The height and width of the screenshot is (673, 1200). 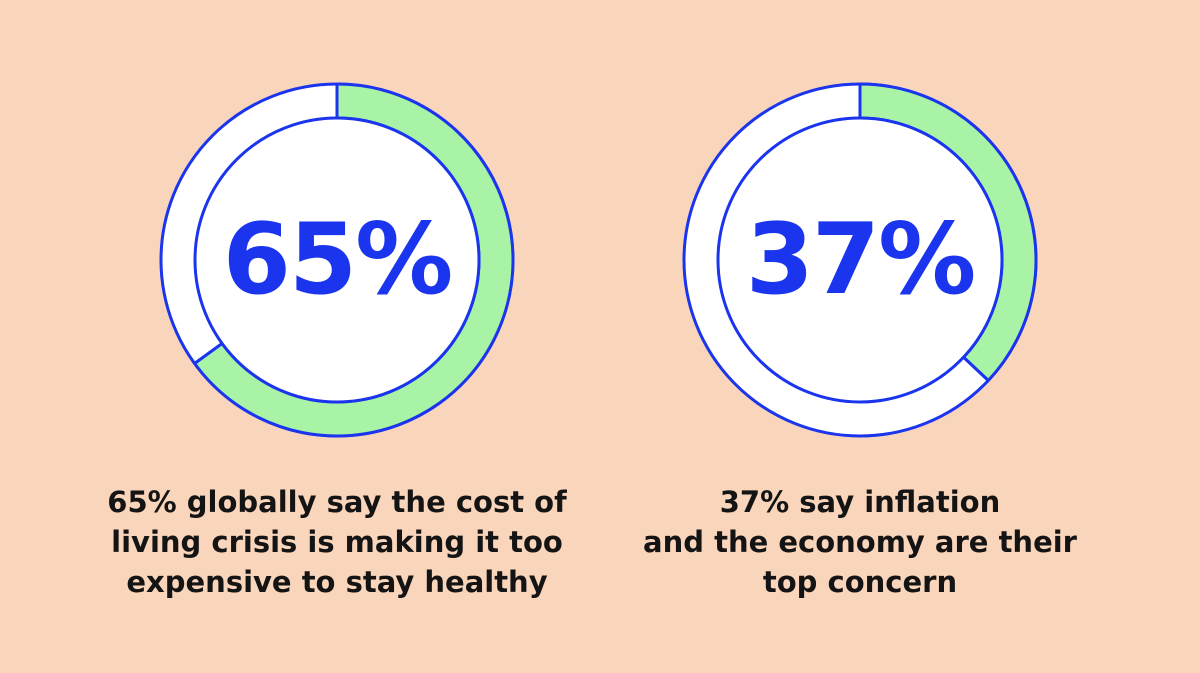 I want to click on donut-1-value-label: 65%, so click(x=338, y=260).